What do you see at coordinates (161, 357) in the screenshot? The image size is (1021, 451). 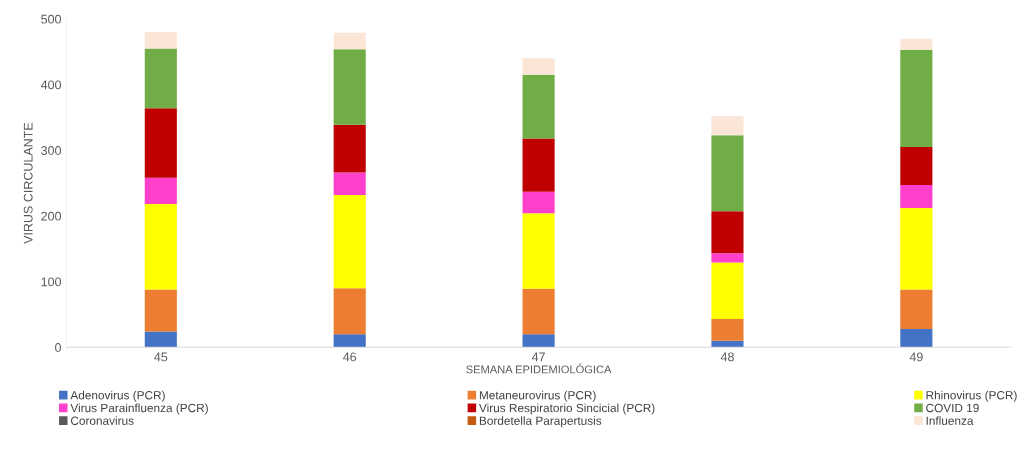 I see `x-tick-label: 45` at bounding box center [161, 357].